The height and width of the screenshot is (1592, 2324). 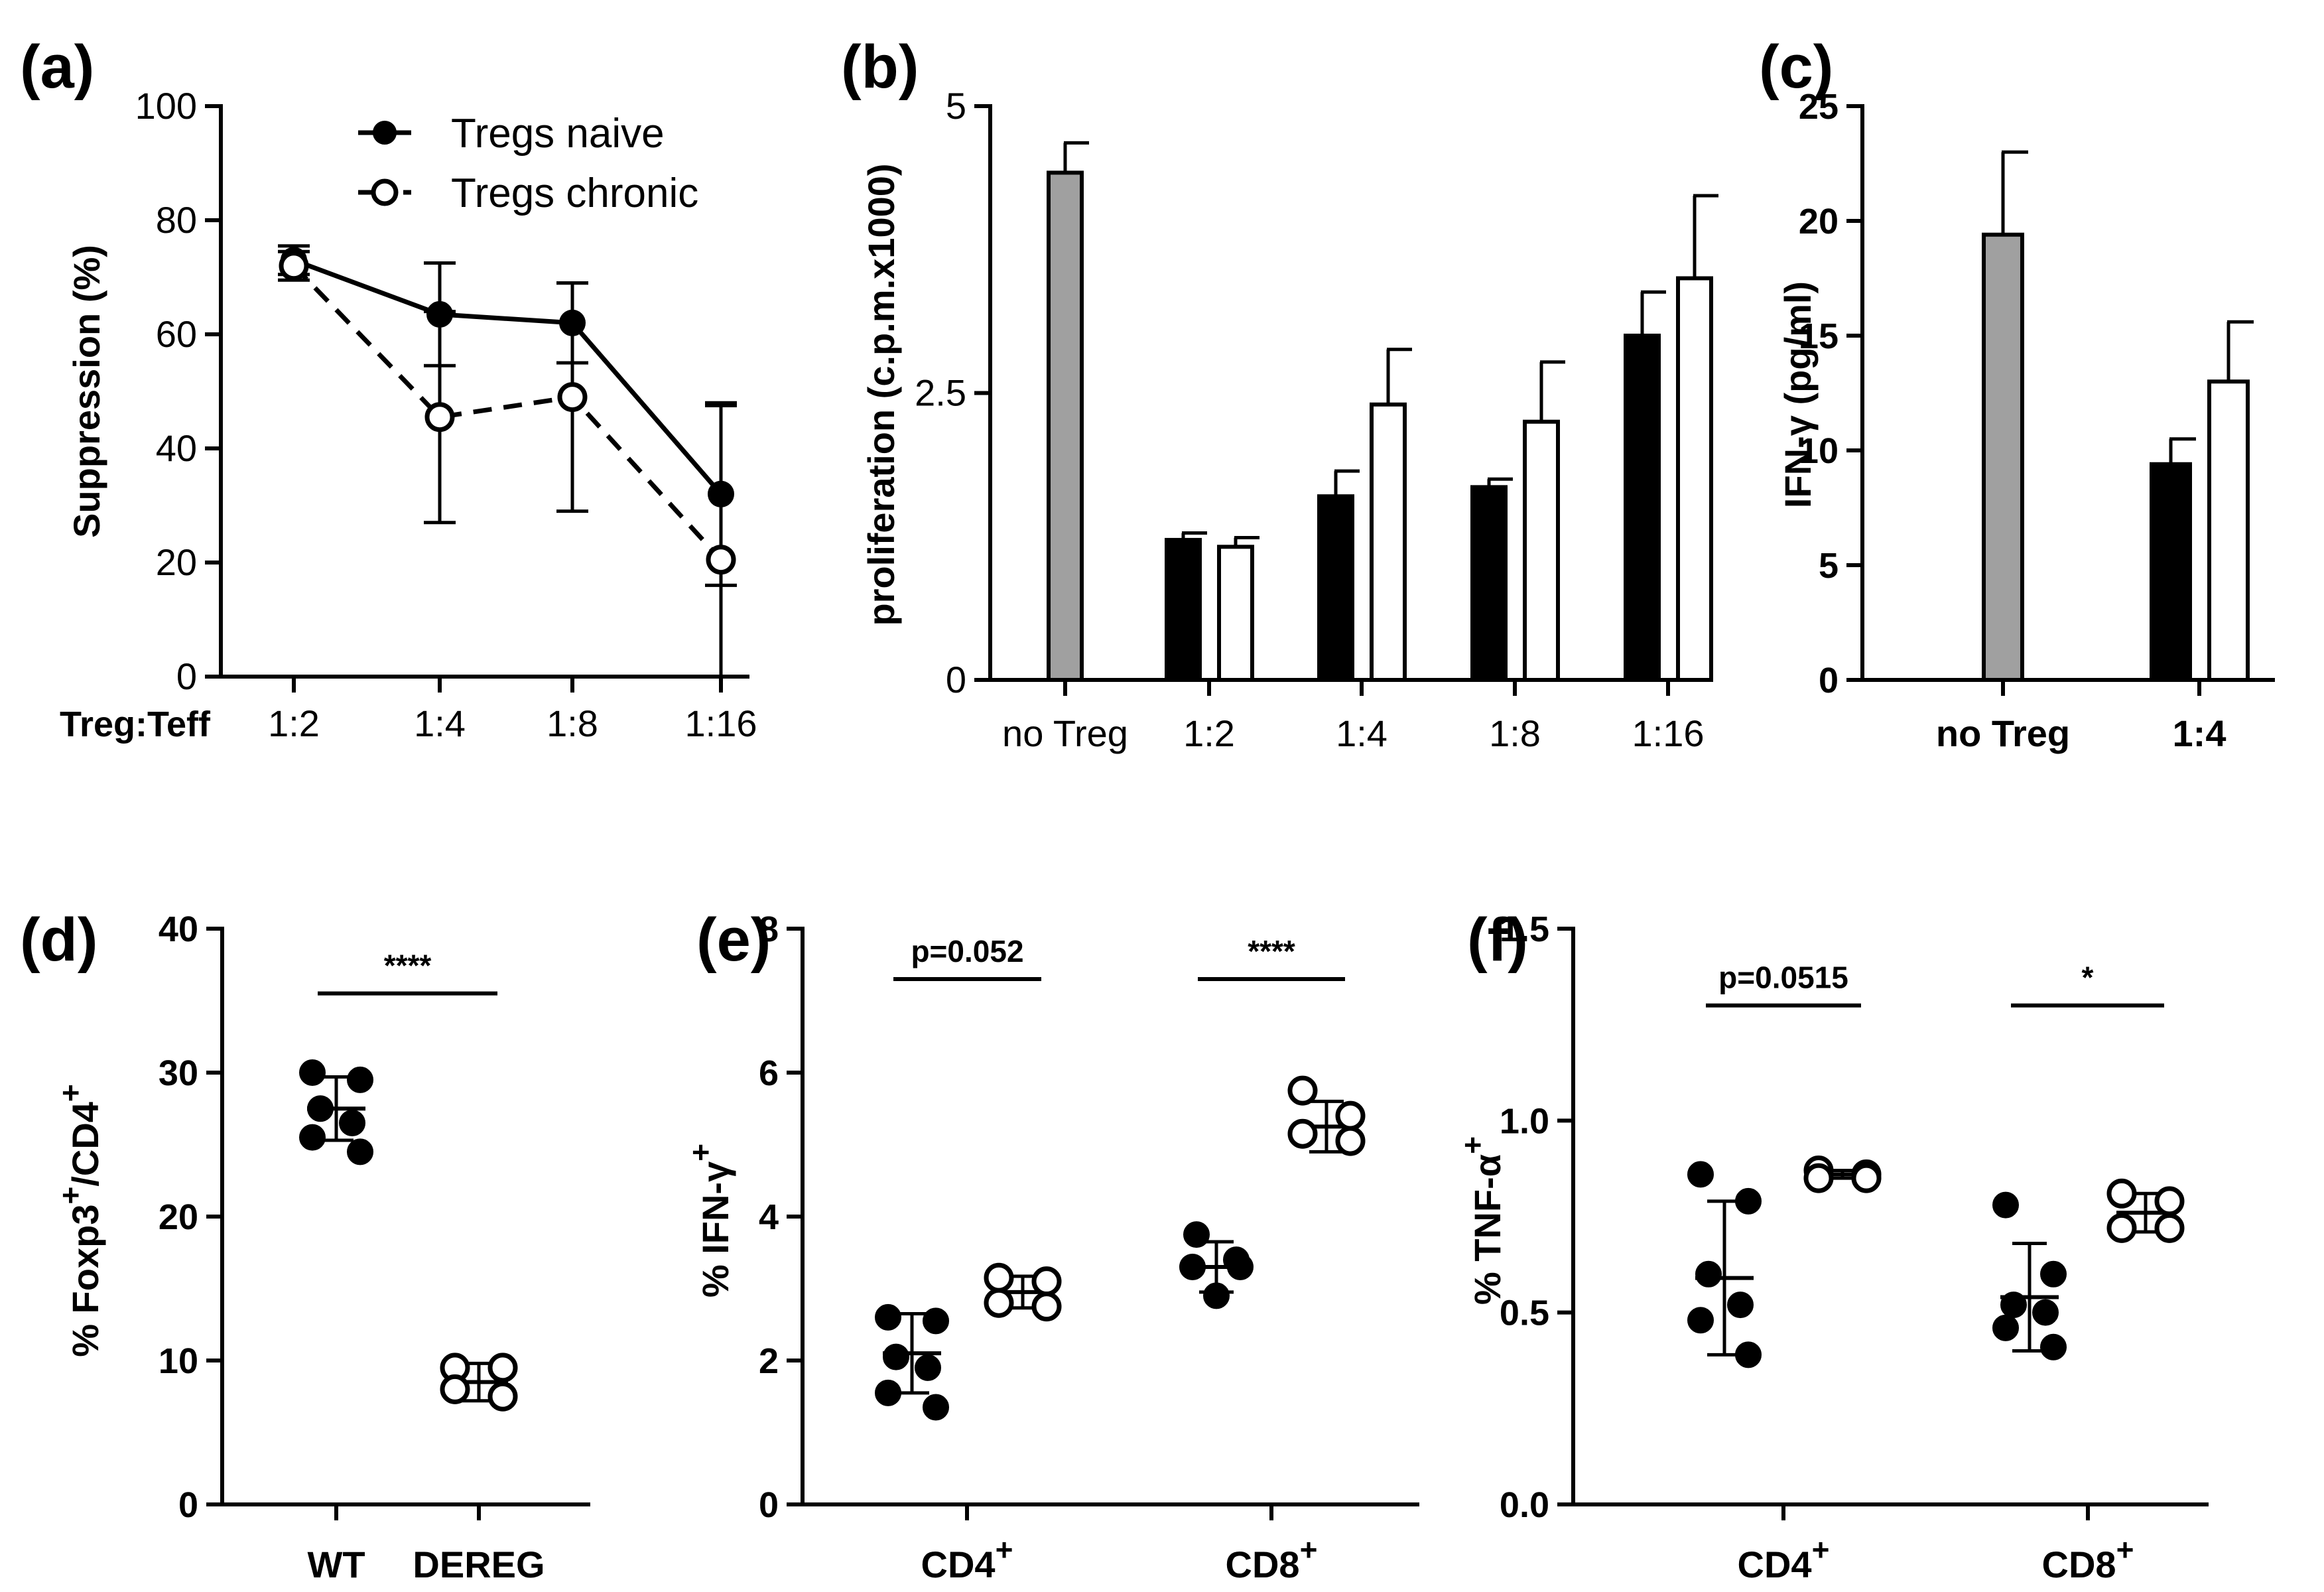 I want to click on x-tick-label: DEREG, so click(x=479, y=1564).